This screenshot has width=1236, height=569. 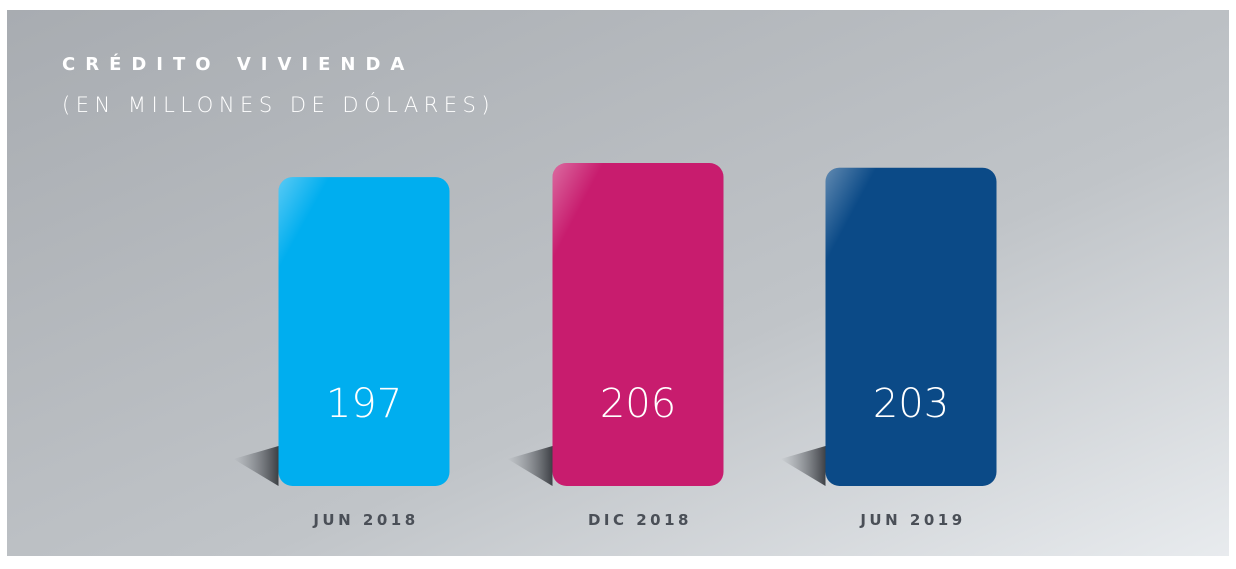 I want to click on value-label: 197, so click(x=364, y=404).